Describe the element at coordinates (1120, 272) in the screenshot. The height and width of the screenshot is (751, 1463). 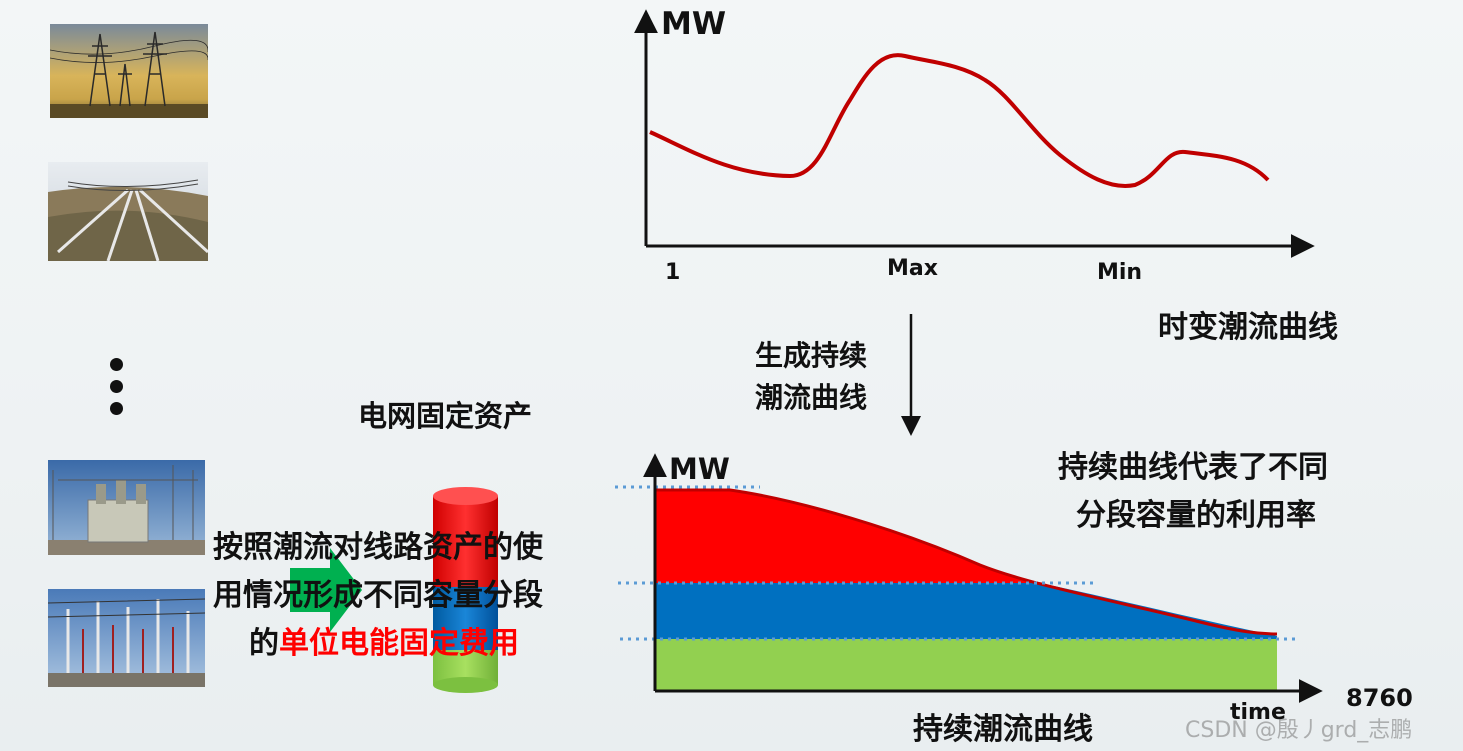
I see `tick-min-label: Min` at that location.